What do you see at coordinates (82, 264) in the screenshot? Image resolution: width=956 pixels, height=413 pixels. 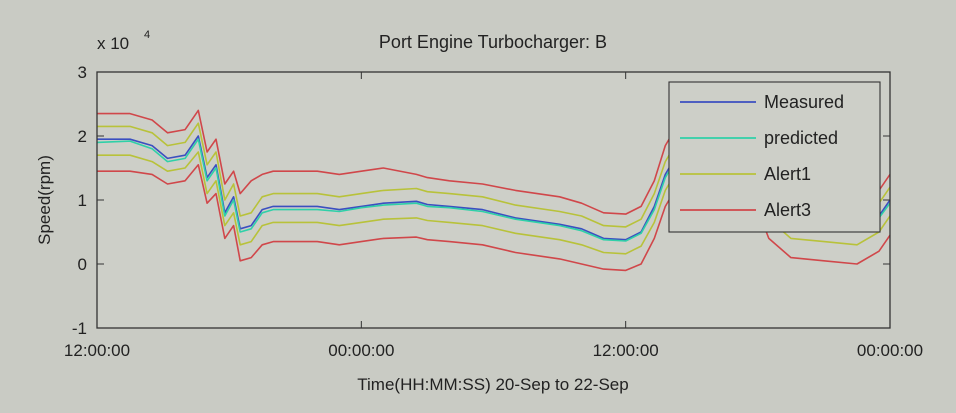 I see `y-tick-label-1: 0` at bounding box center [82, 264].